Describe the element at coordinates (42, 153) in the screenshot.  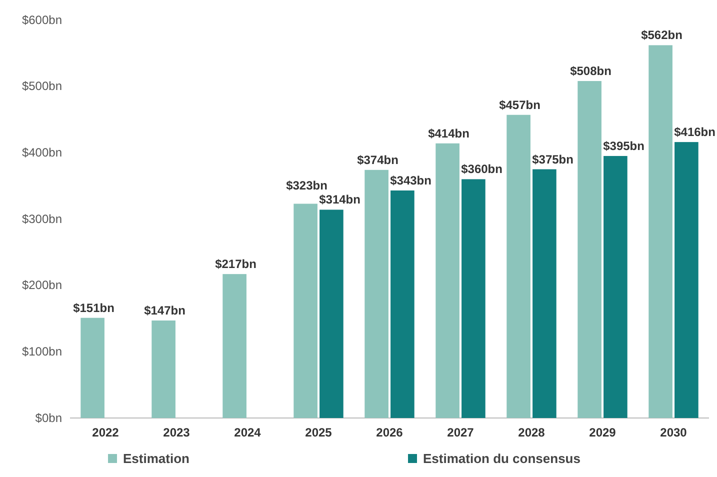
I see `y-tick-label: $400bn` at that location.